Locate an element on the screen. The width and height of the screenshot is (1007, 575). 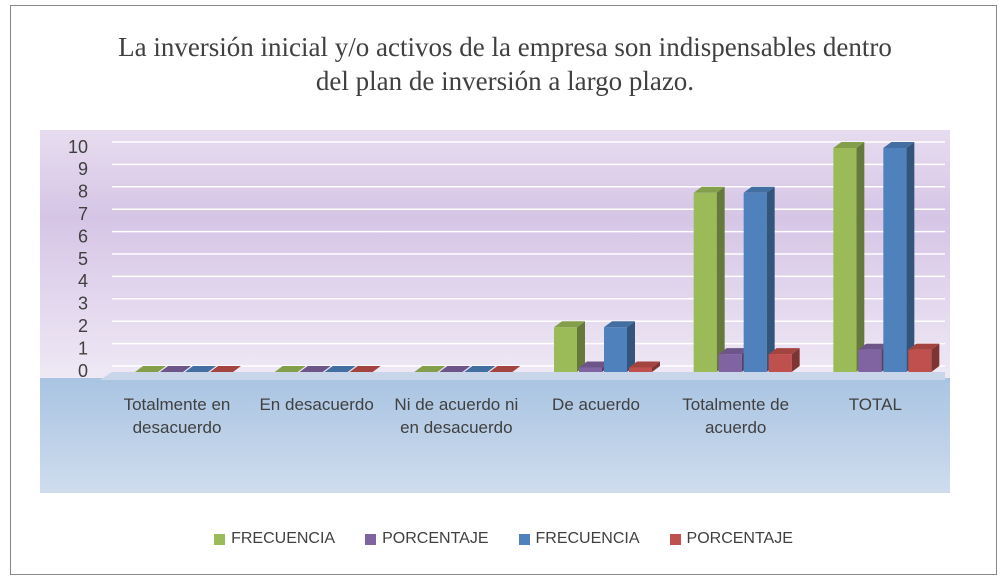
y-tick-label: 9 is located at coordinates (83, 169).